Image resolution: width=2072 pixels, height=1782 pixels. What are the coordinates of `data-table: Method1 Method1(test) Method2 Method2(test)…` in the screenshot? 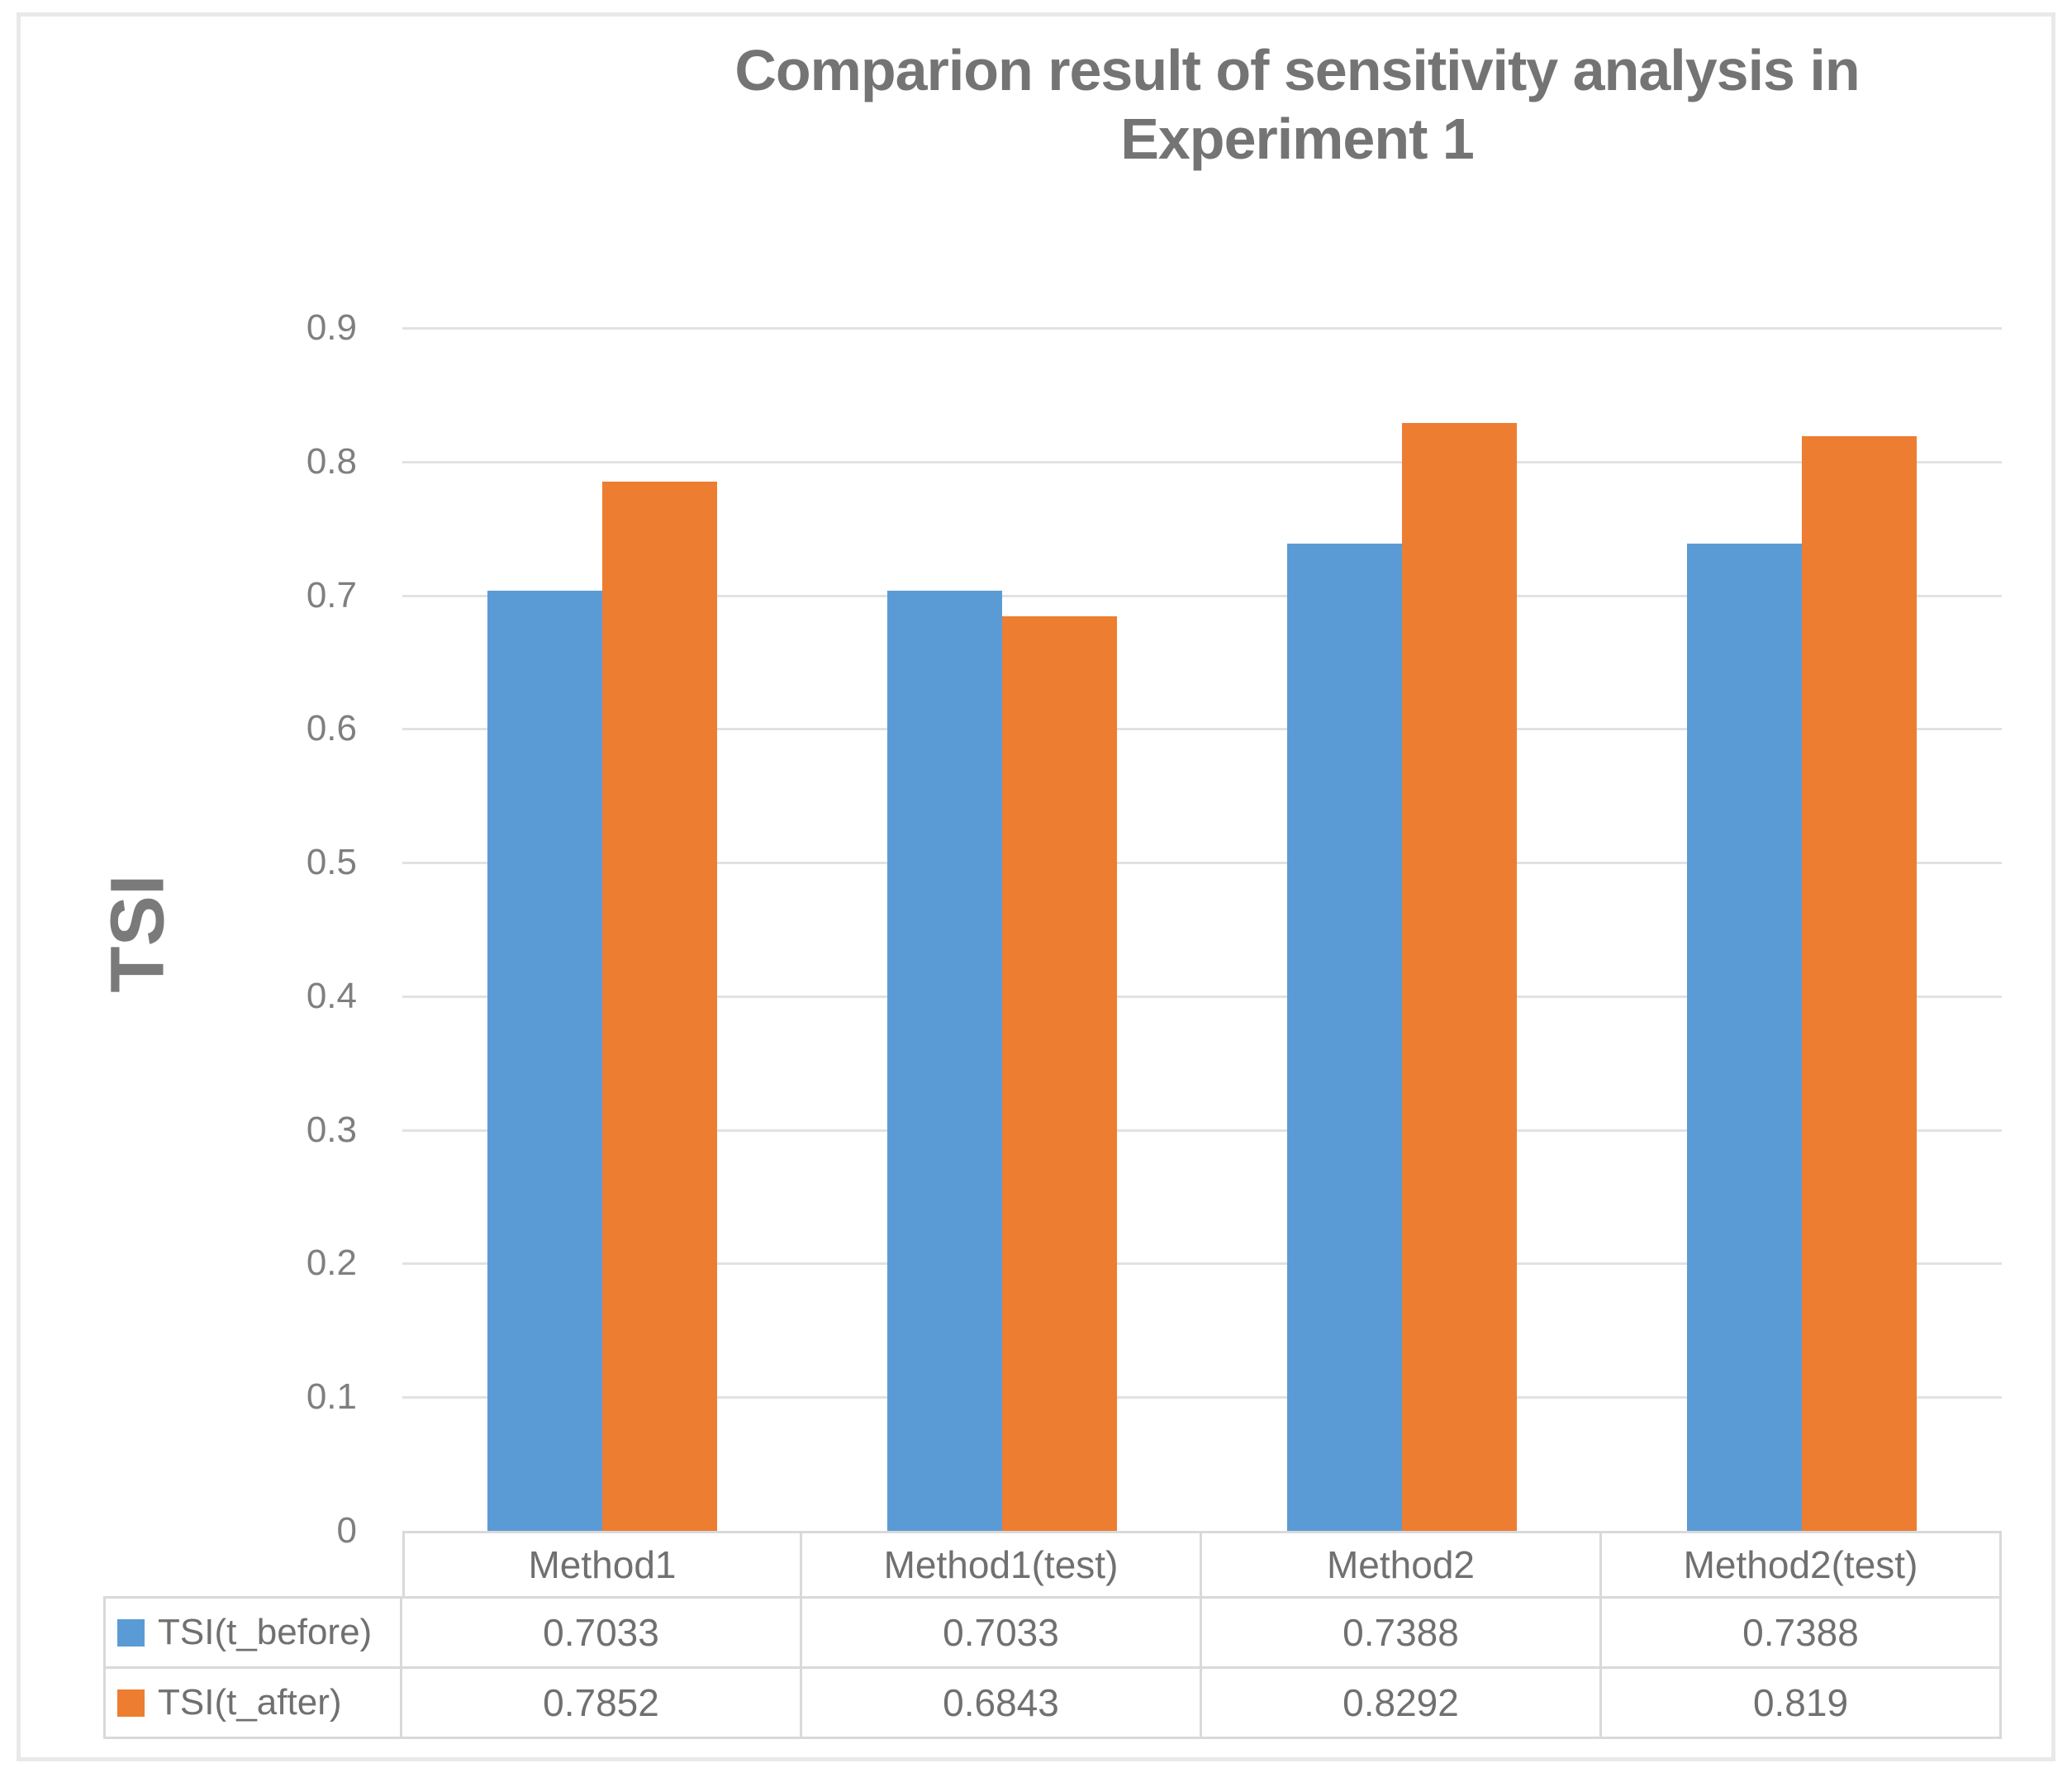 It's located at (1052, 1635).